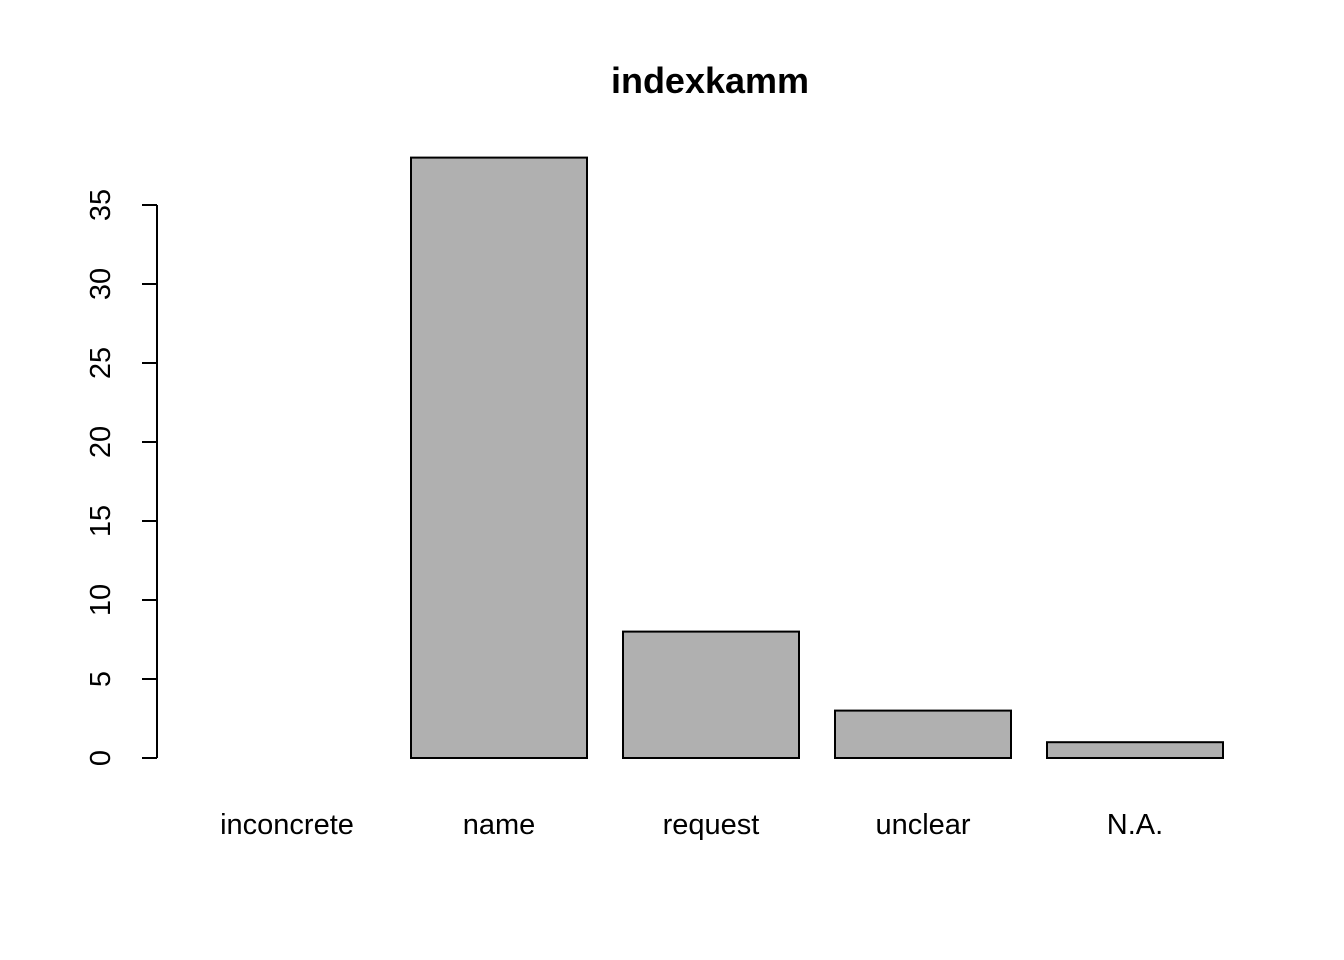  Describe the element at coordinates (1135, 750) in the screenshot. I see `bar-n-a` at that location.